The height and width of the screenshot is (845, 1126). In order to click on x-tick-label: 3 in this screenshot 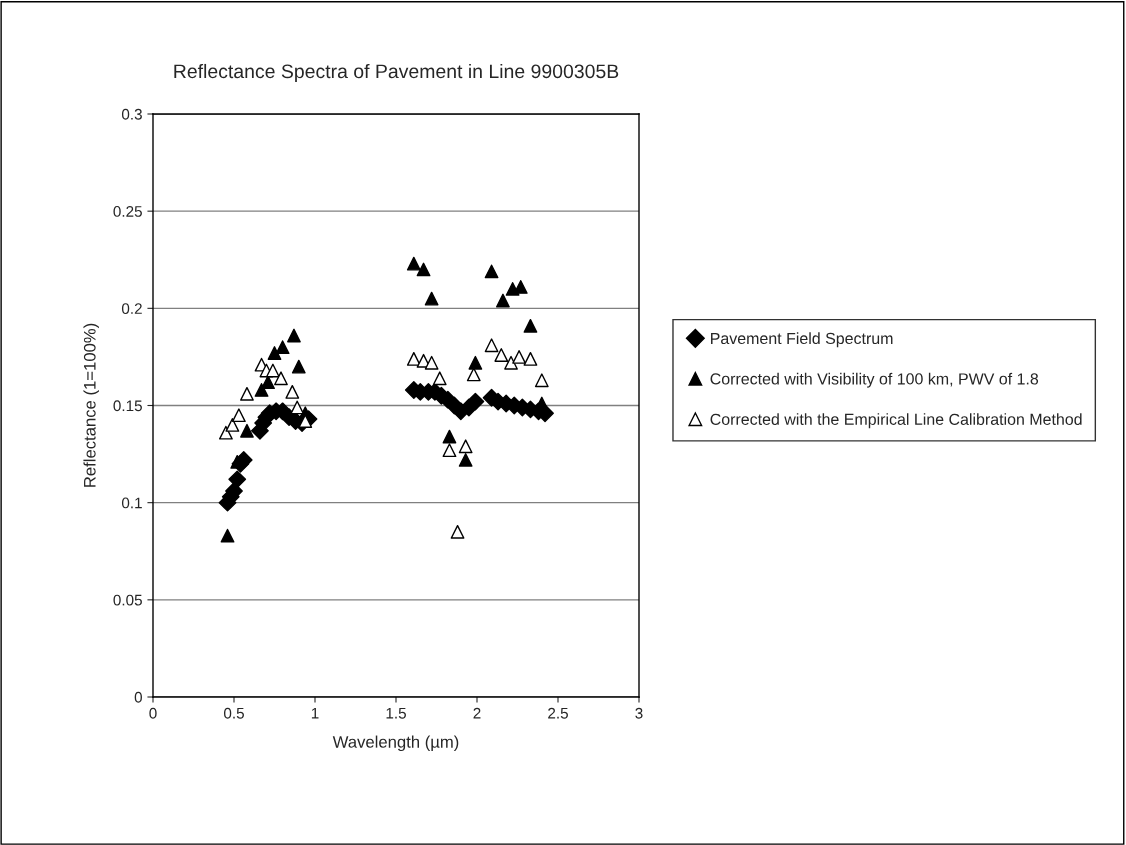, I will do `click(639, 713)`.